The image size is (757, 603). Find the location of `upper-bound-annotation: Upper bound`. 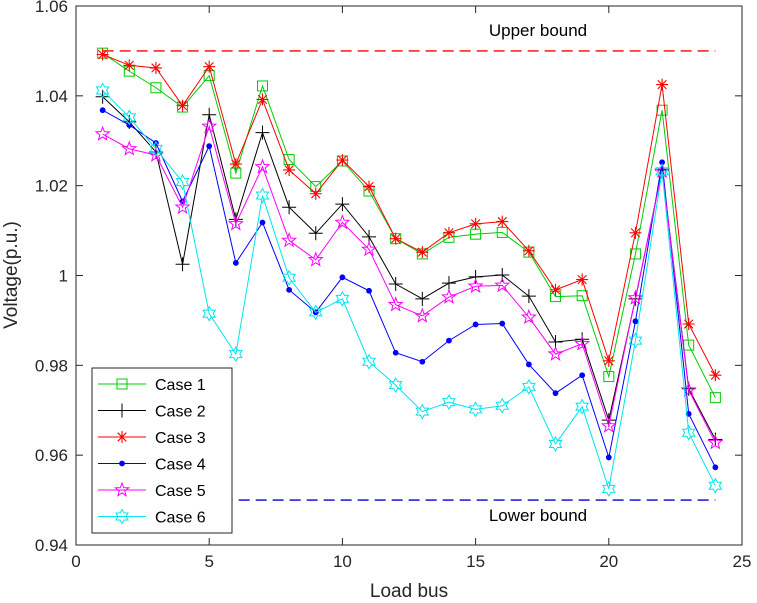

upper-bound-annotation: Upper bound is located at coordinates (538, 30).